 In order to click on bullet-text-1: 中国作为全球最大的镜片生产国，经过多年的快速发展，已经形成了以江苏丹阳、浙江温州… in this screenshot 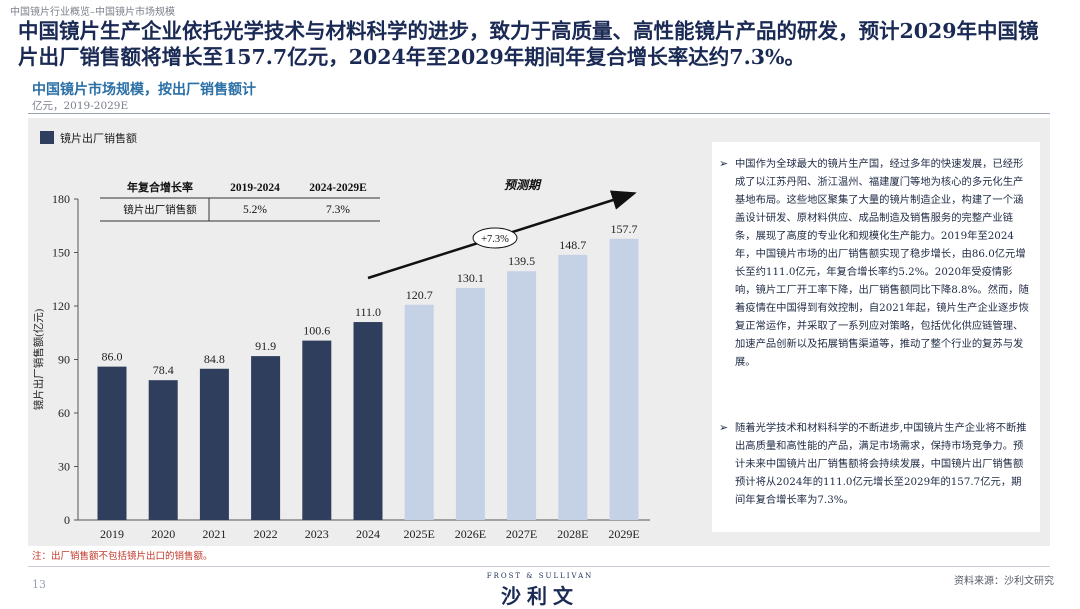, I will do `click(882, 263)`.